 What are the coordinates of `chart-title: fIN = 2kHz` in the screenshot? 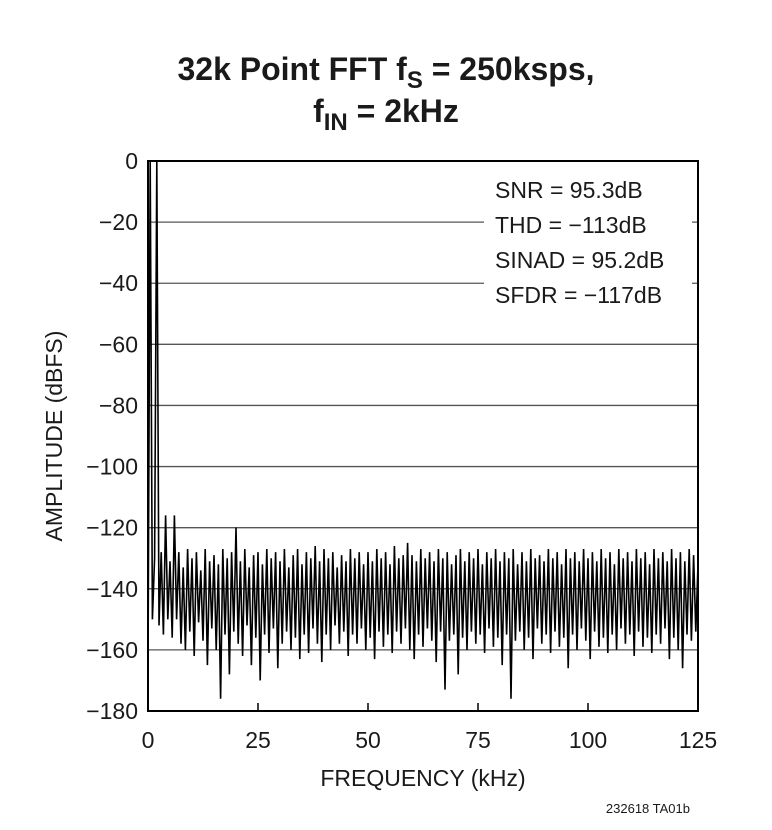 It's located at (386, 114).